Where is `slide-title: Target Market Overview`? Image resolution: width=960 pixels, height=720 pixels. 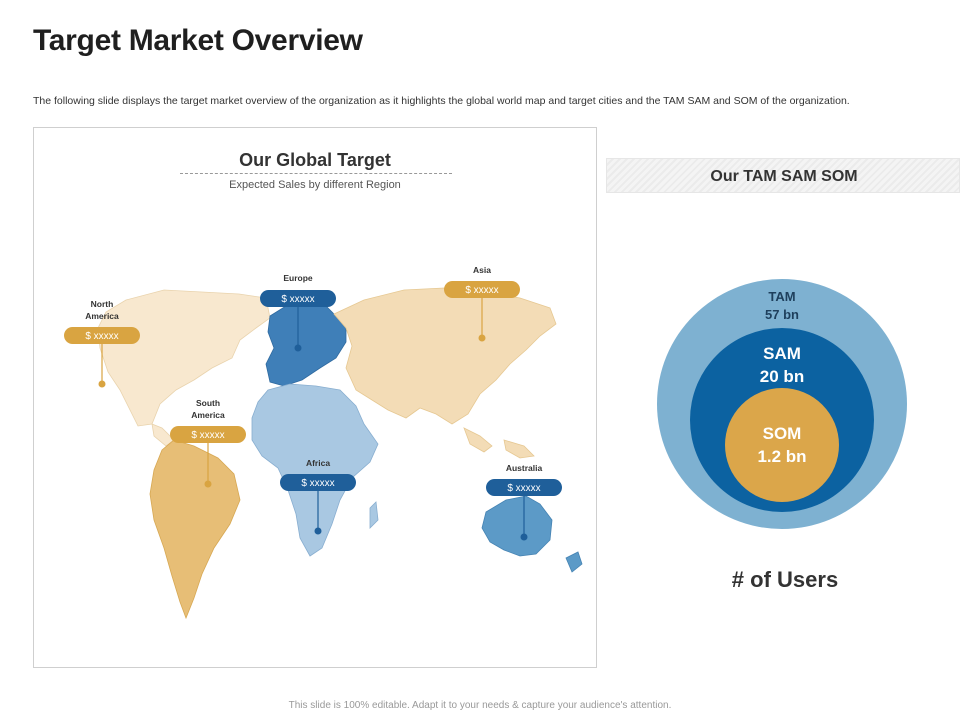
slide-title: Target Market Overview is located at coordinates (198, 40).